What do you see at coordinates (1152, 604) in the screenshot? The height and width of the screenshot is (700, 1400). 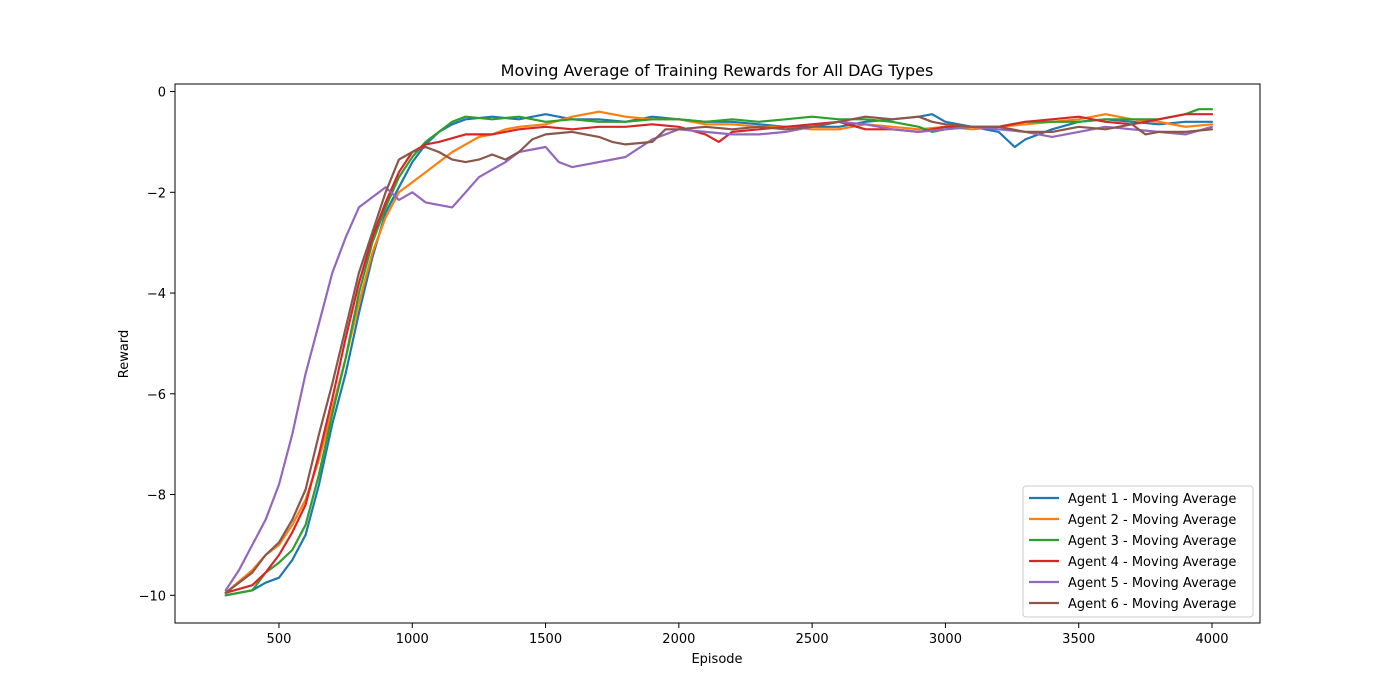 I see `legend-label-agent-6: Agent 6 - Moving Average` at bounding box center [1152, 604].